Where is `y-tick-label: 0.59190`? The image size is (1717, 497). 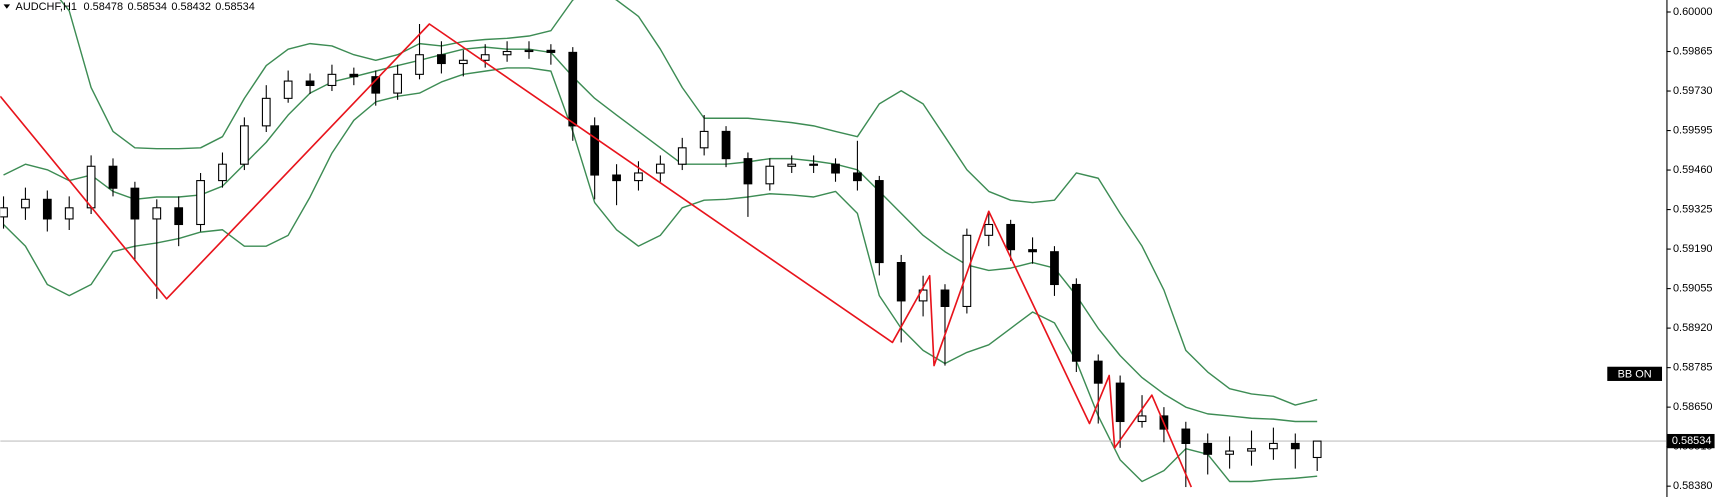
y-tick-label: 0.59190 is located at coordinates (1693, 249).